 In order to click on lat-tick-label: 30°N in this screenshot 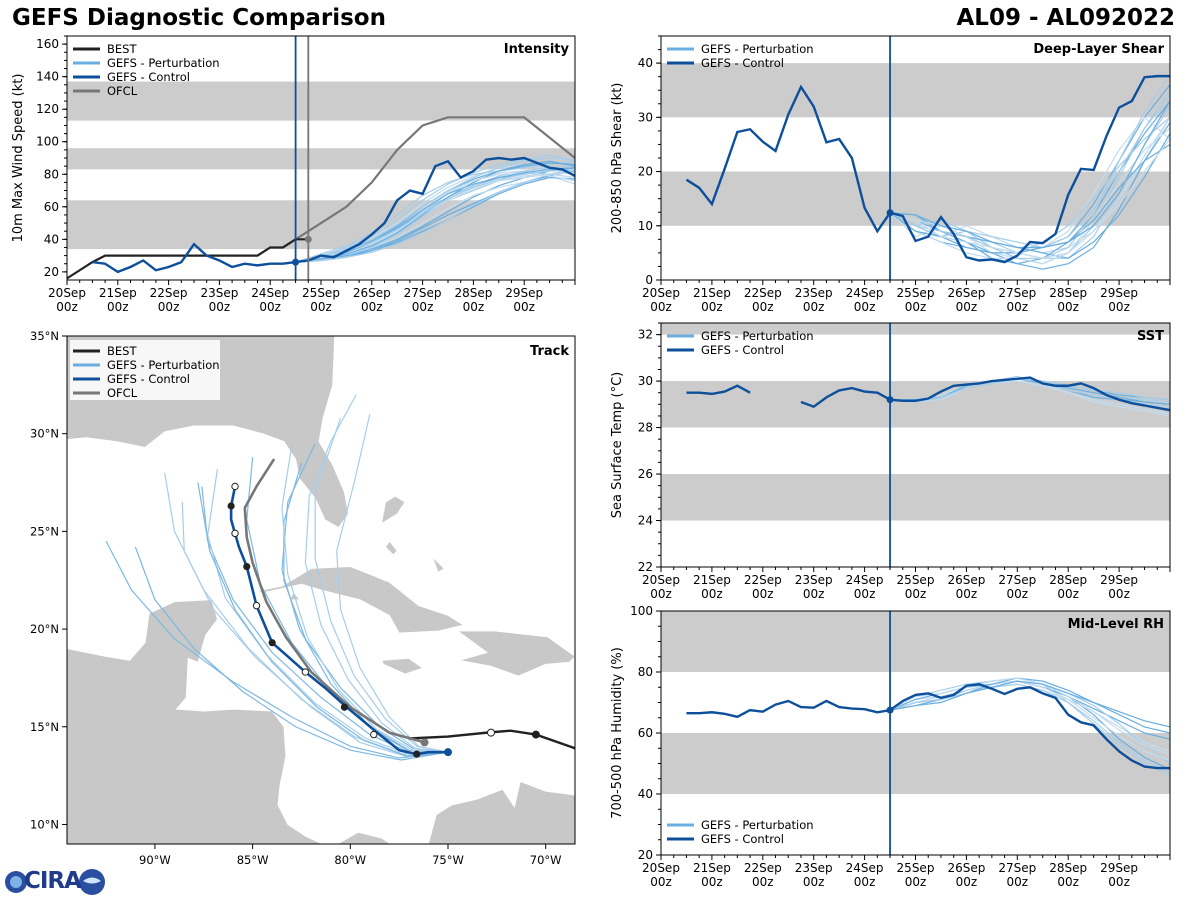, I will do `click(44, 434)`.